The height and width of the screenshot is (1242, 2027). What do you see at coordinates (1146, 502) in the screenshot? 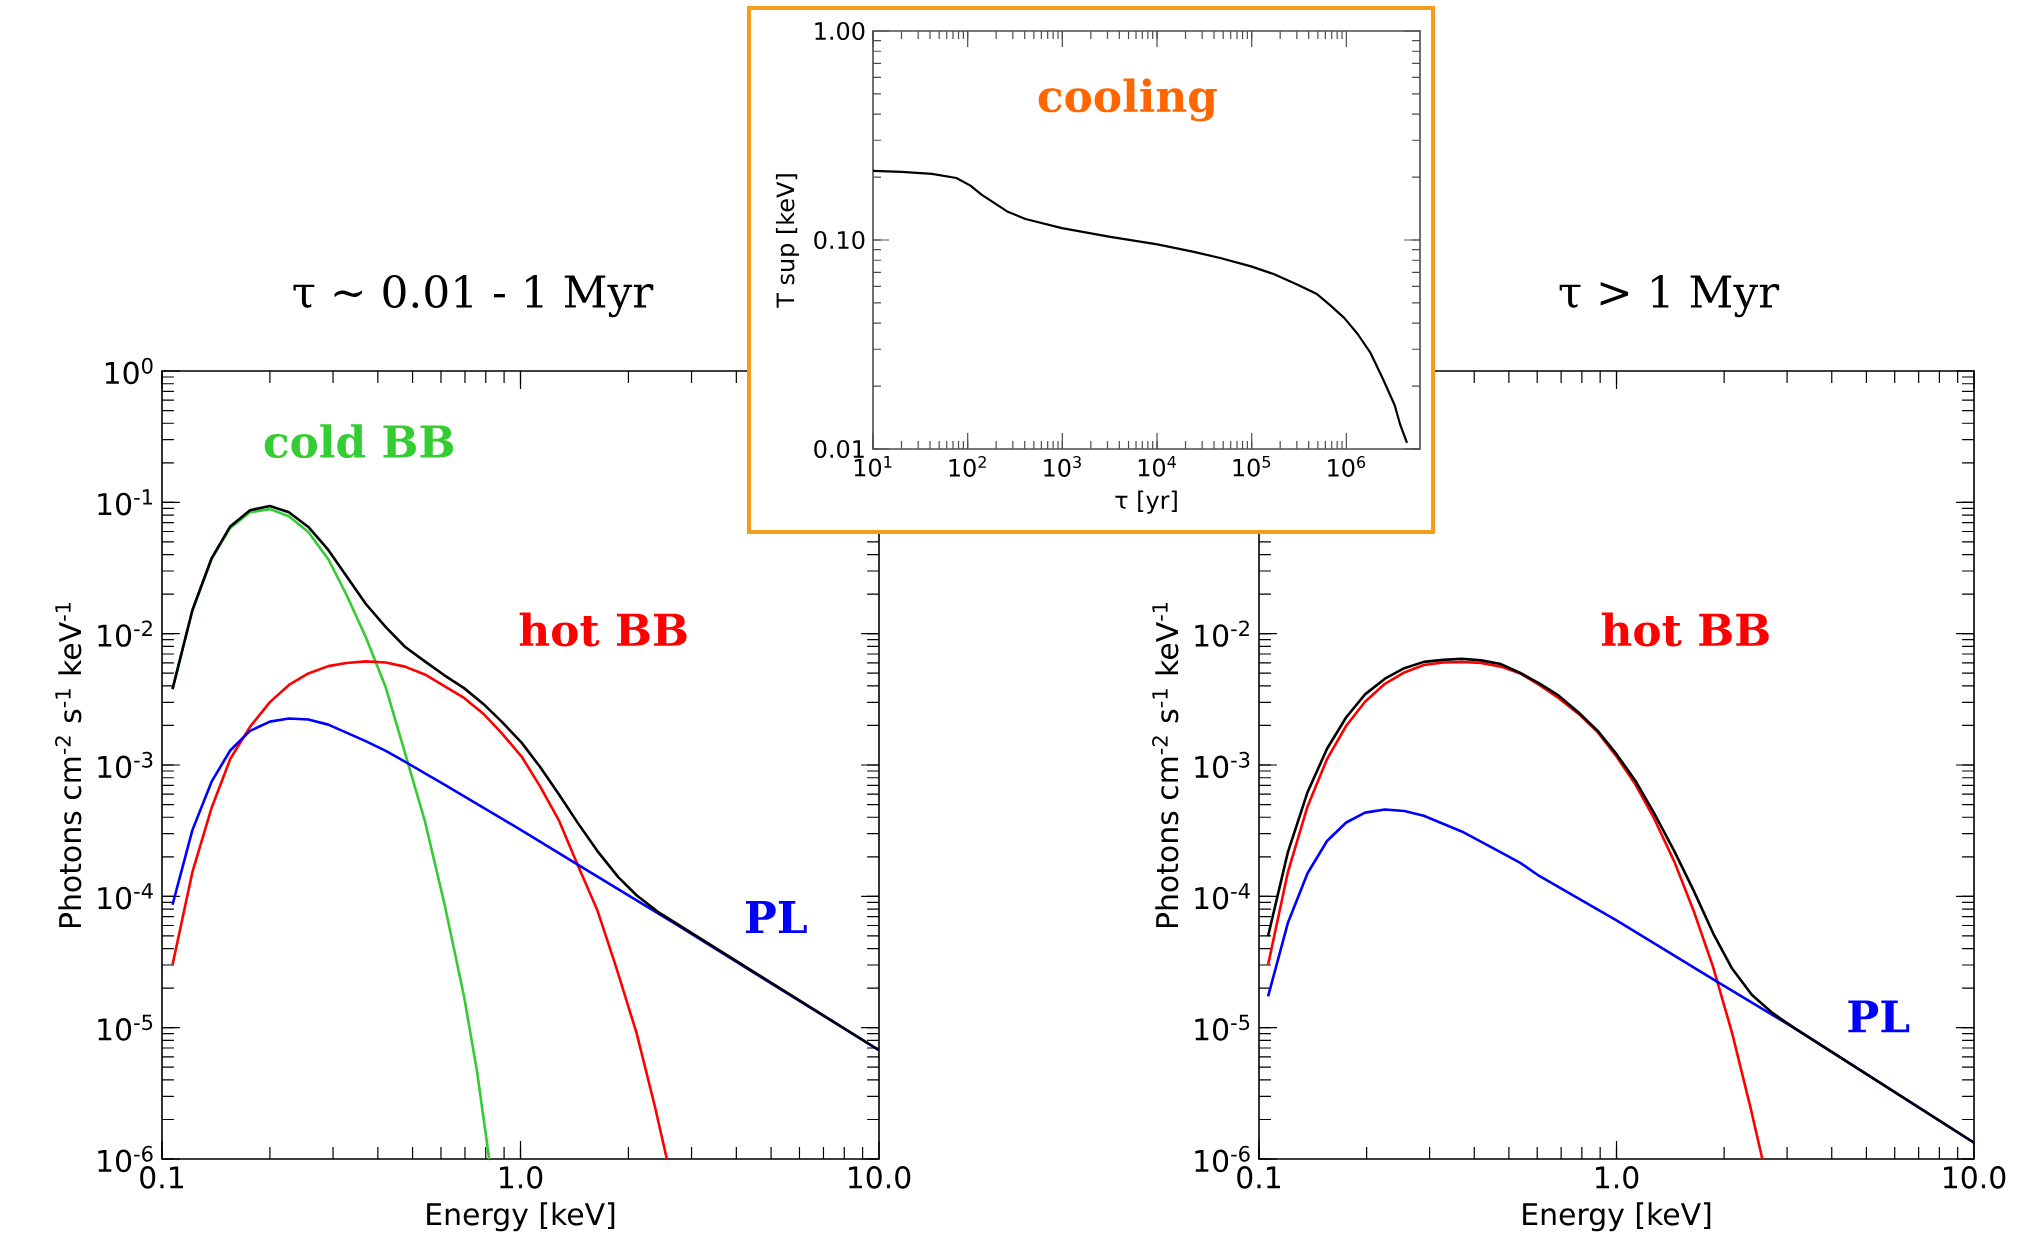
I see `x-axis-title: τ [yr]` at bounding box center [1146, 502].